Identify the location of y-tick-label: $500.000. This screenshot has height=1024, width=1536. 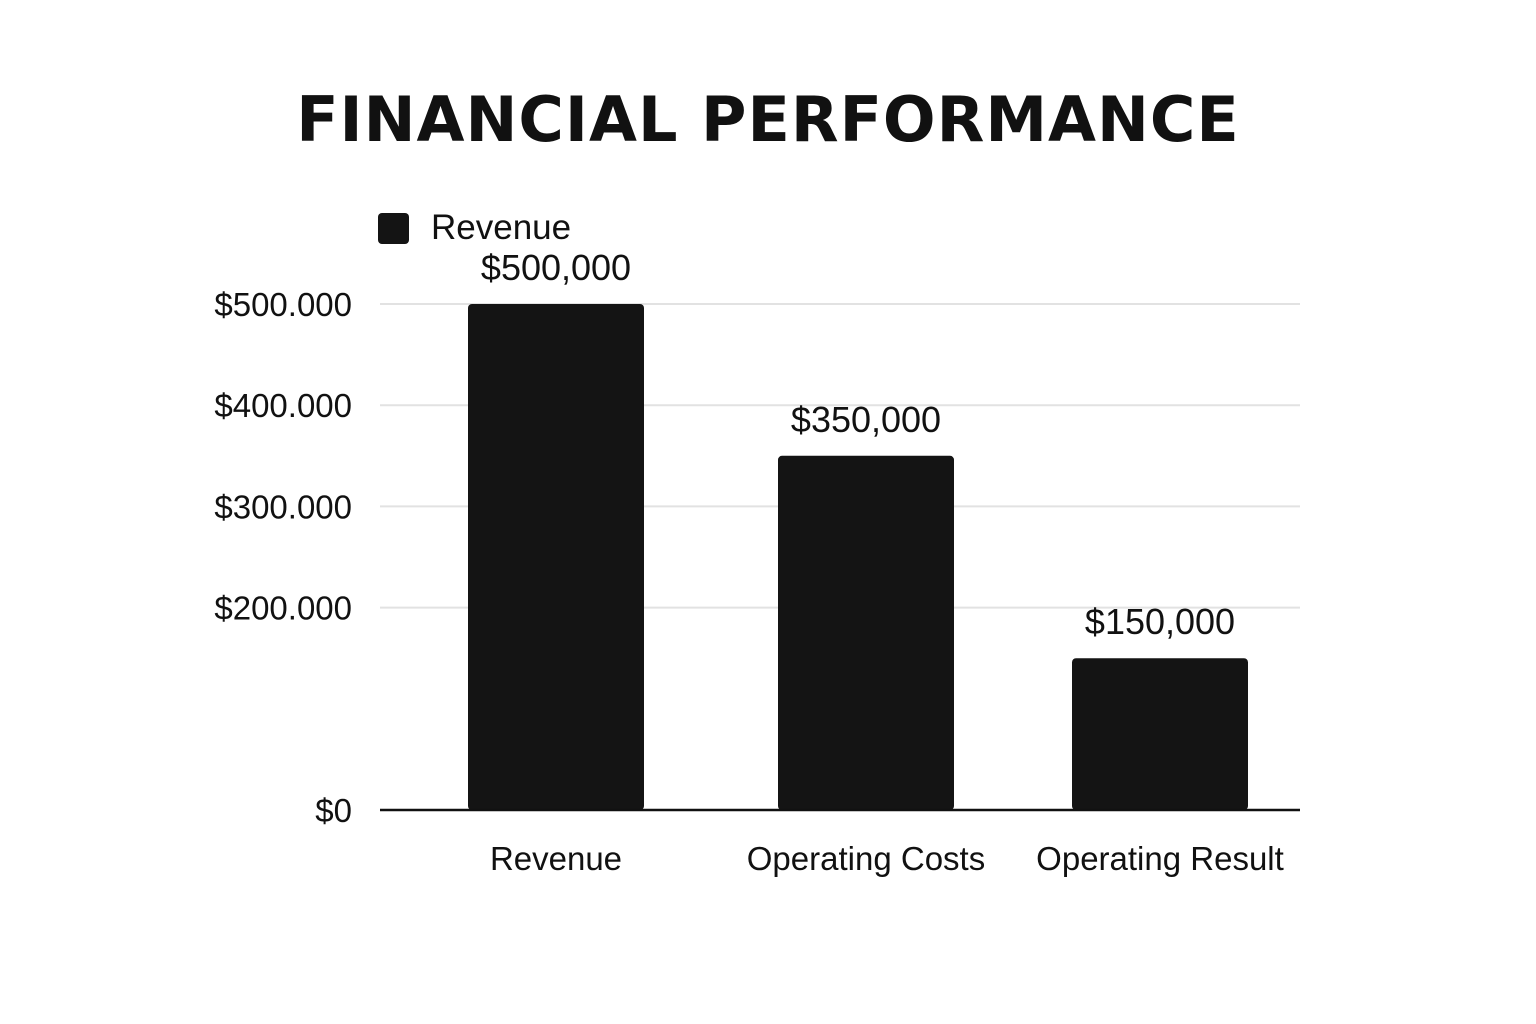
(283, 304).